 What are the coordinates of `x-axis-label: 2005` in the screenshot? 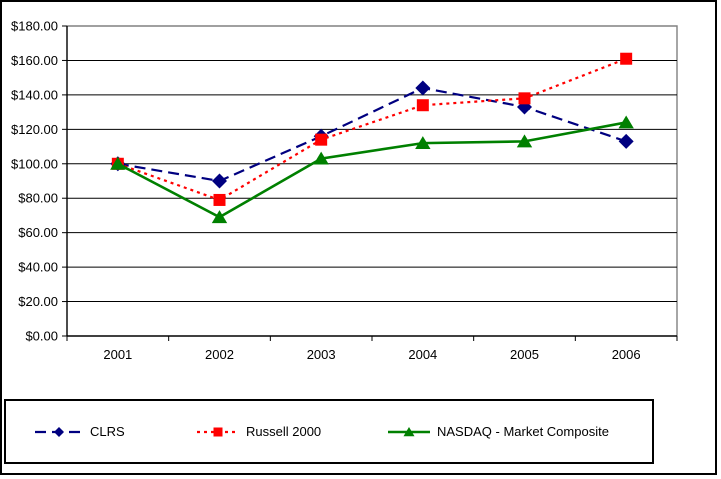 It's located at (524, 354).